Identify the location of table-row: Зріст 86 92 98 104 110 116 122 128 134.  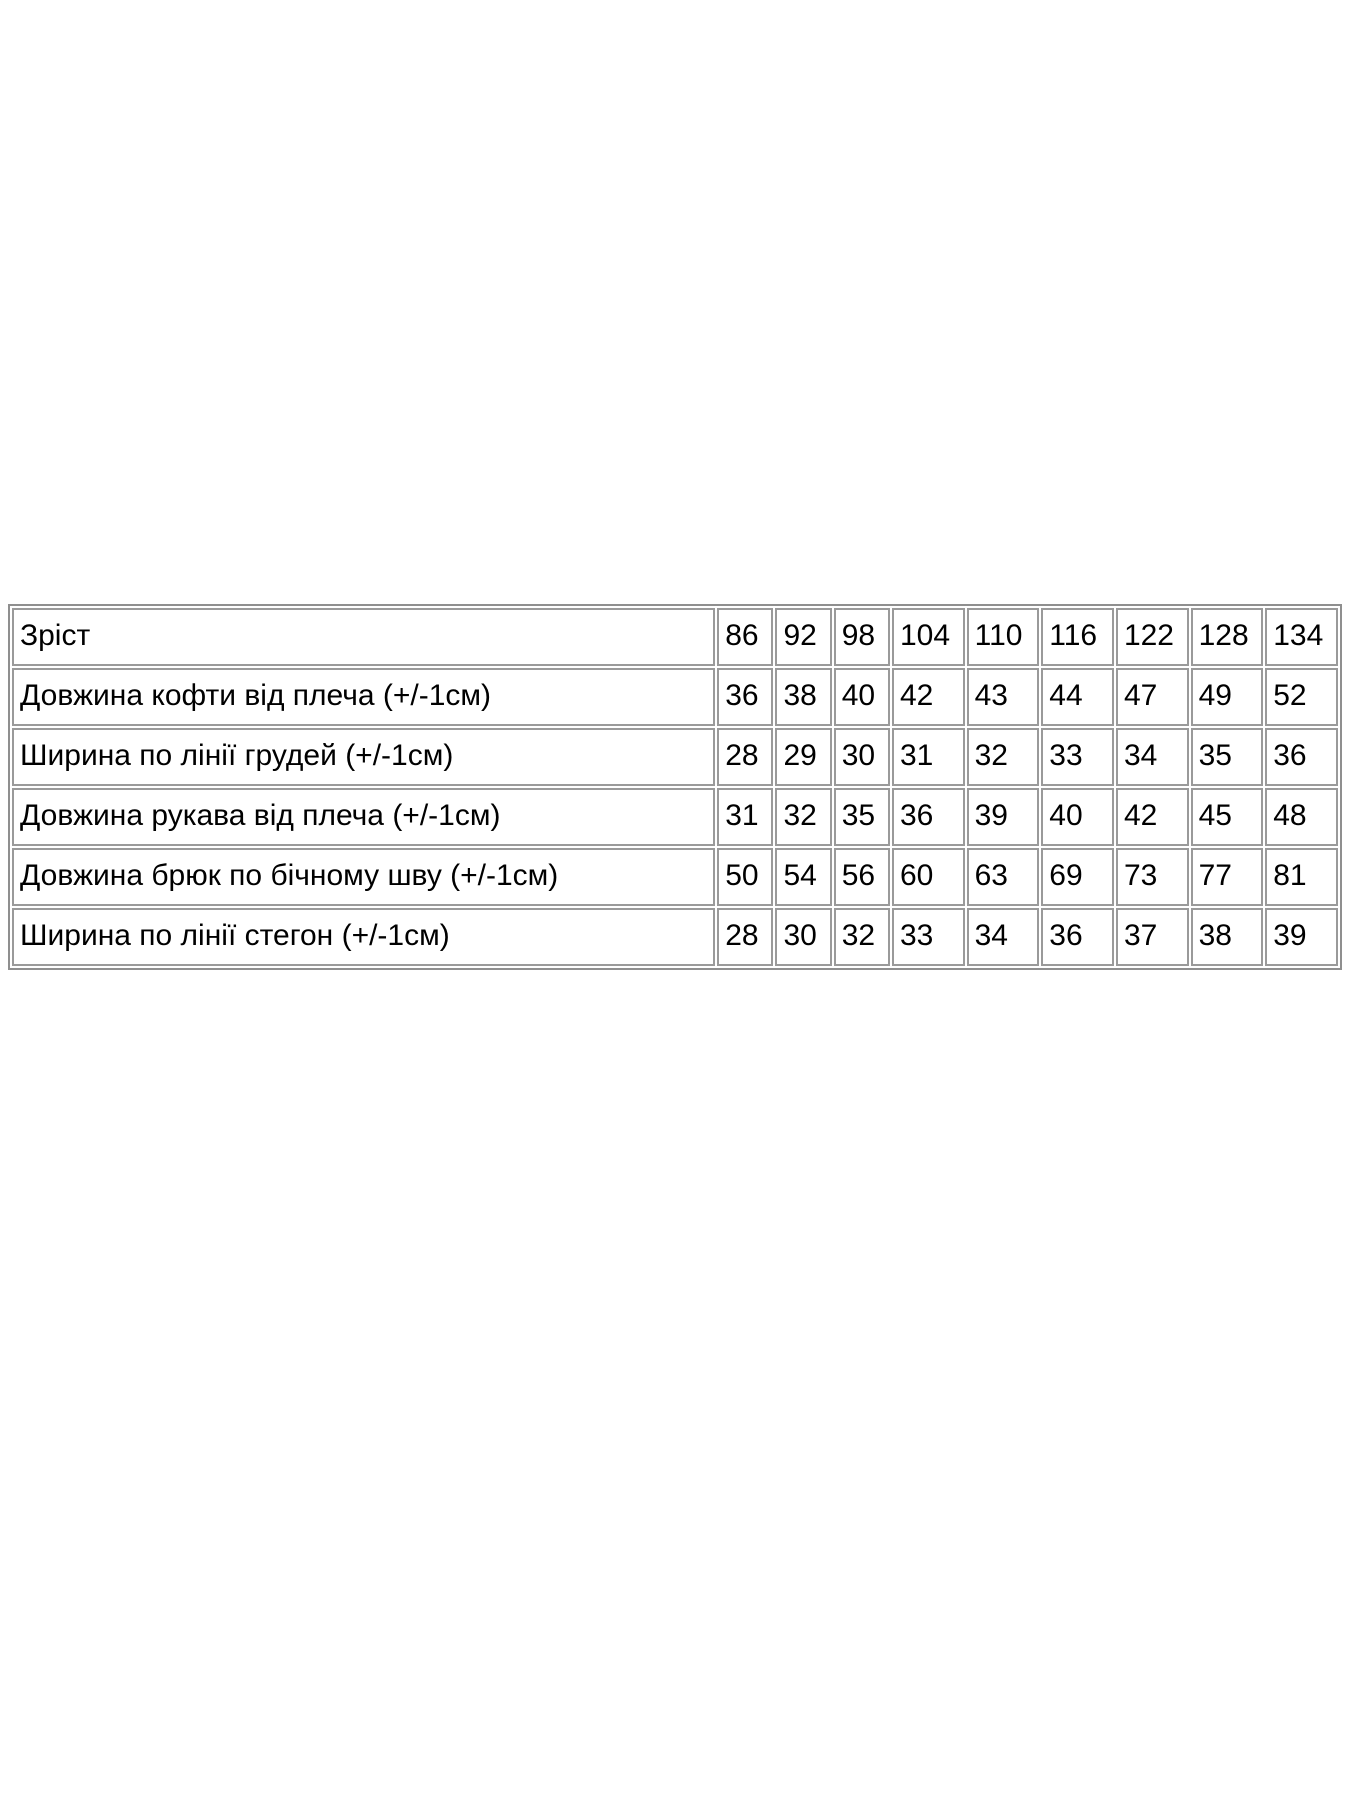
(675, 637).